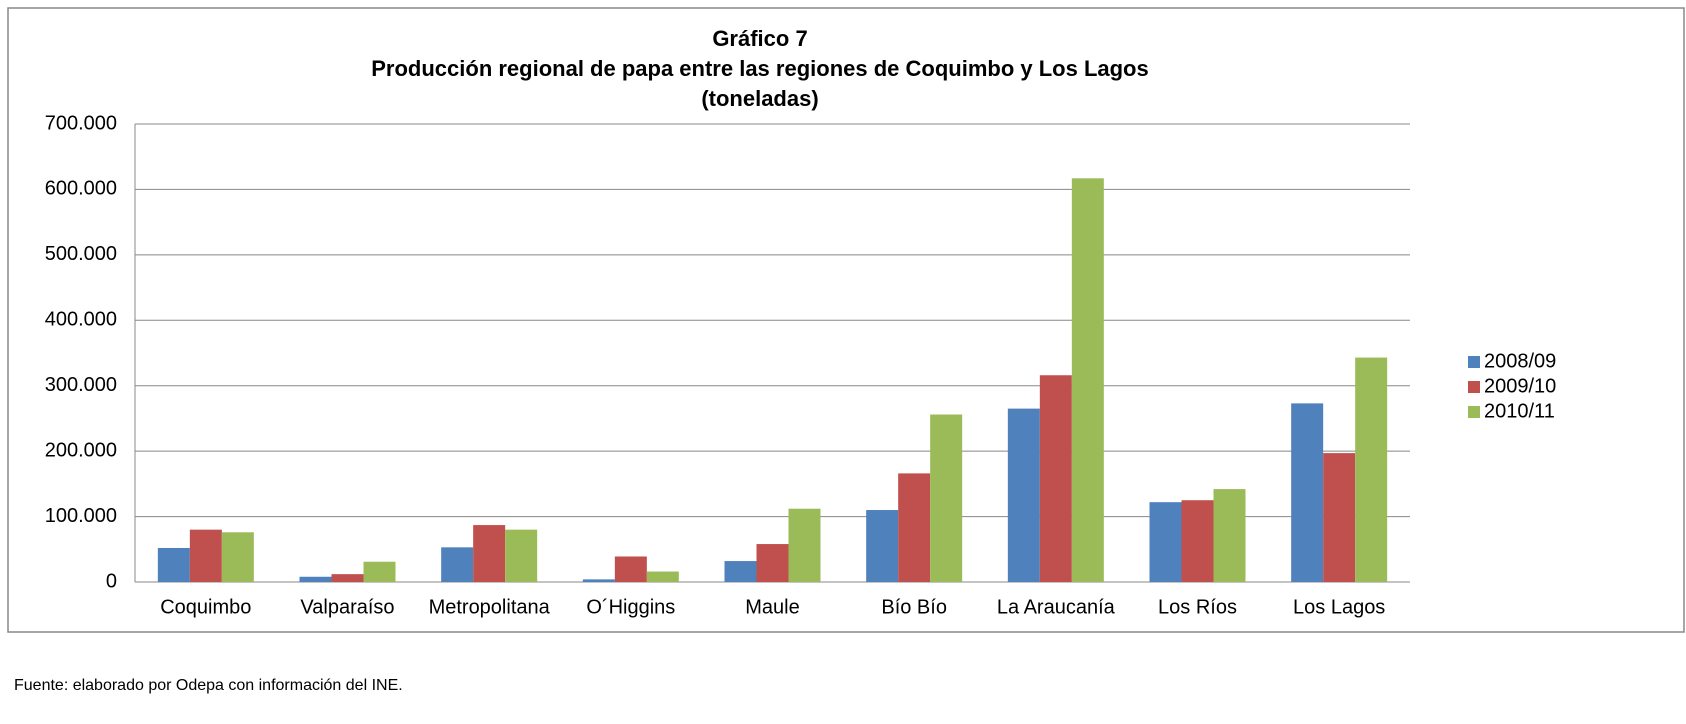  Describe the element at coordinates (347, 607) in the screenshot. I see `x-tick-label: Valparaíso` at that location.